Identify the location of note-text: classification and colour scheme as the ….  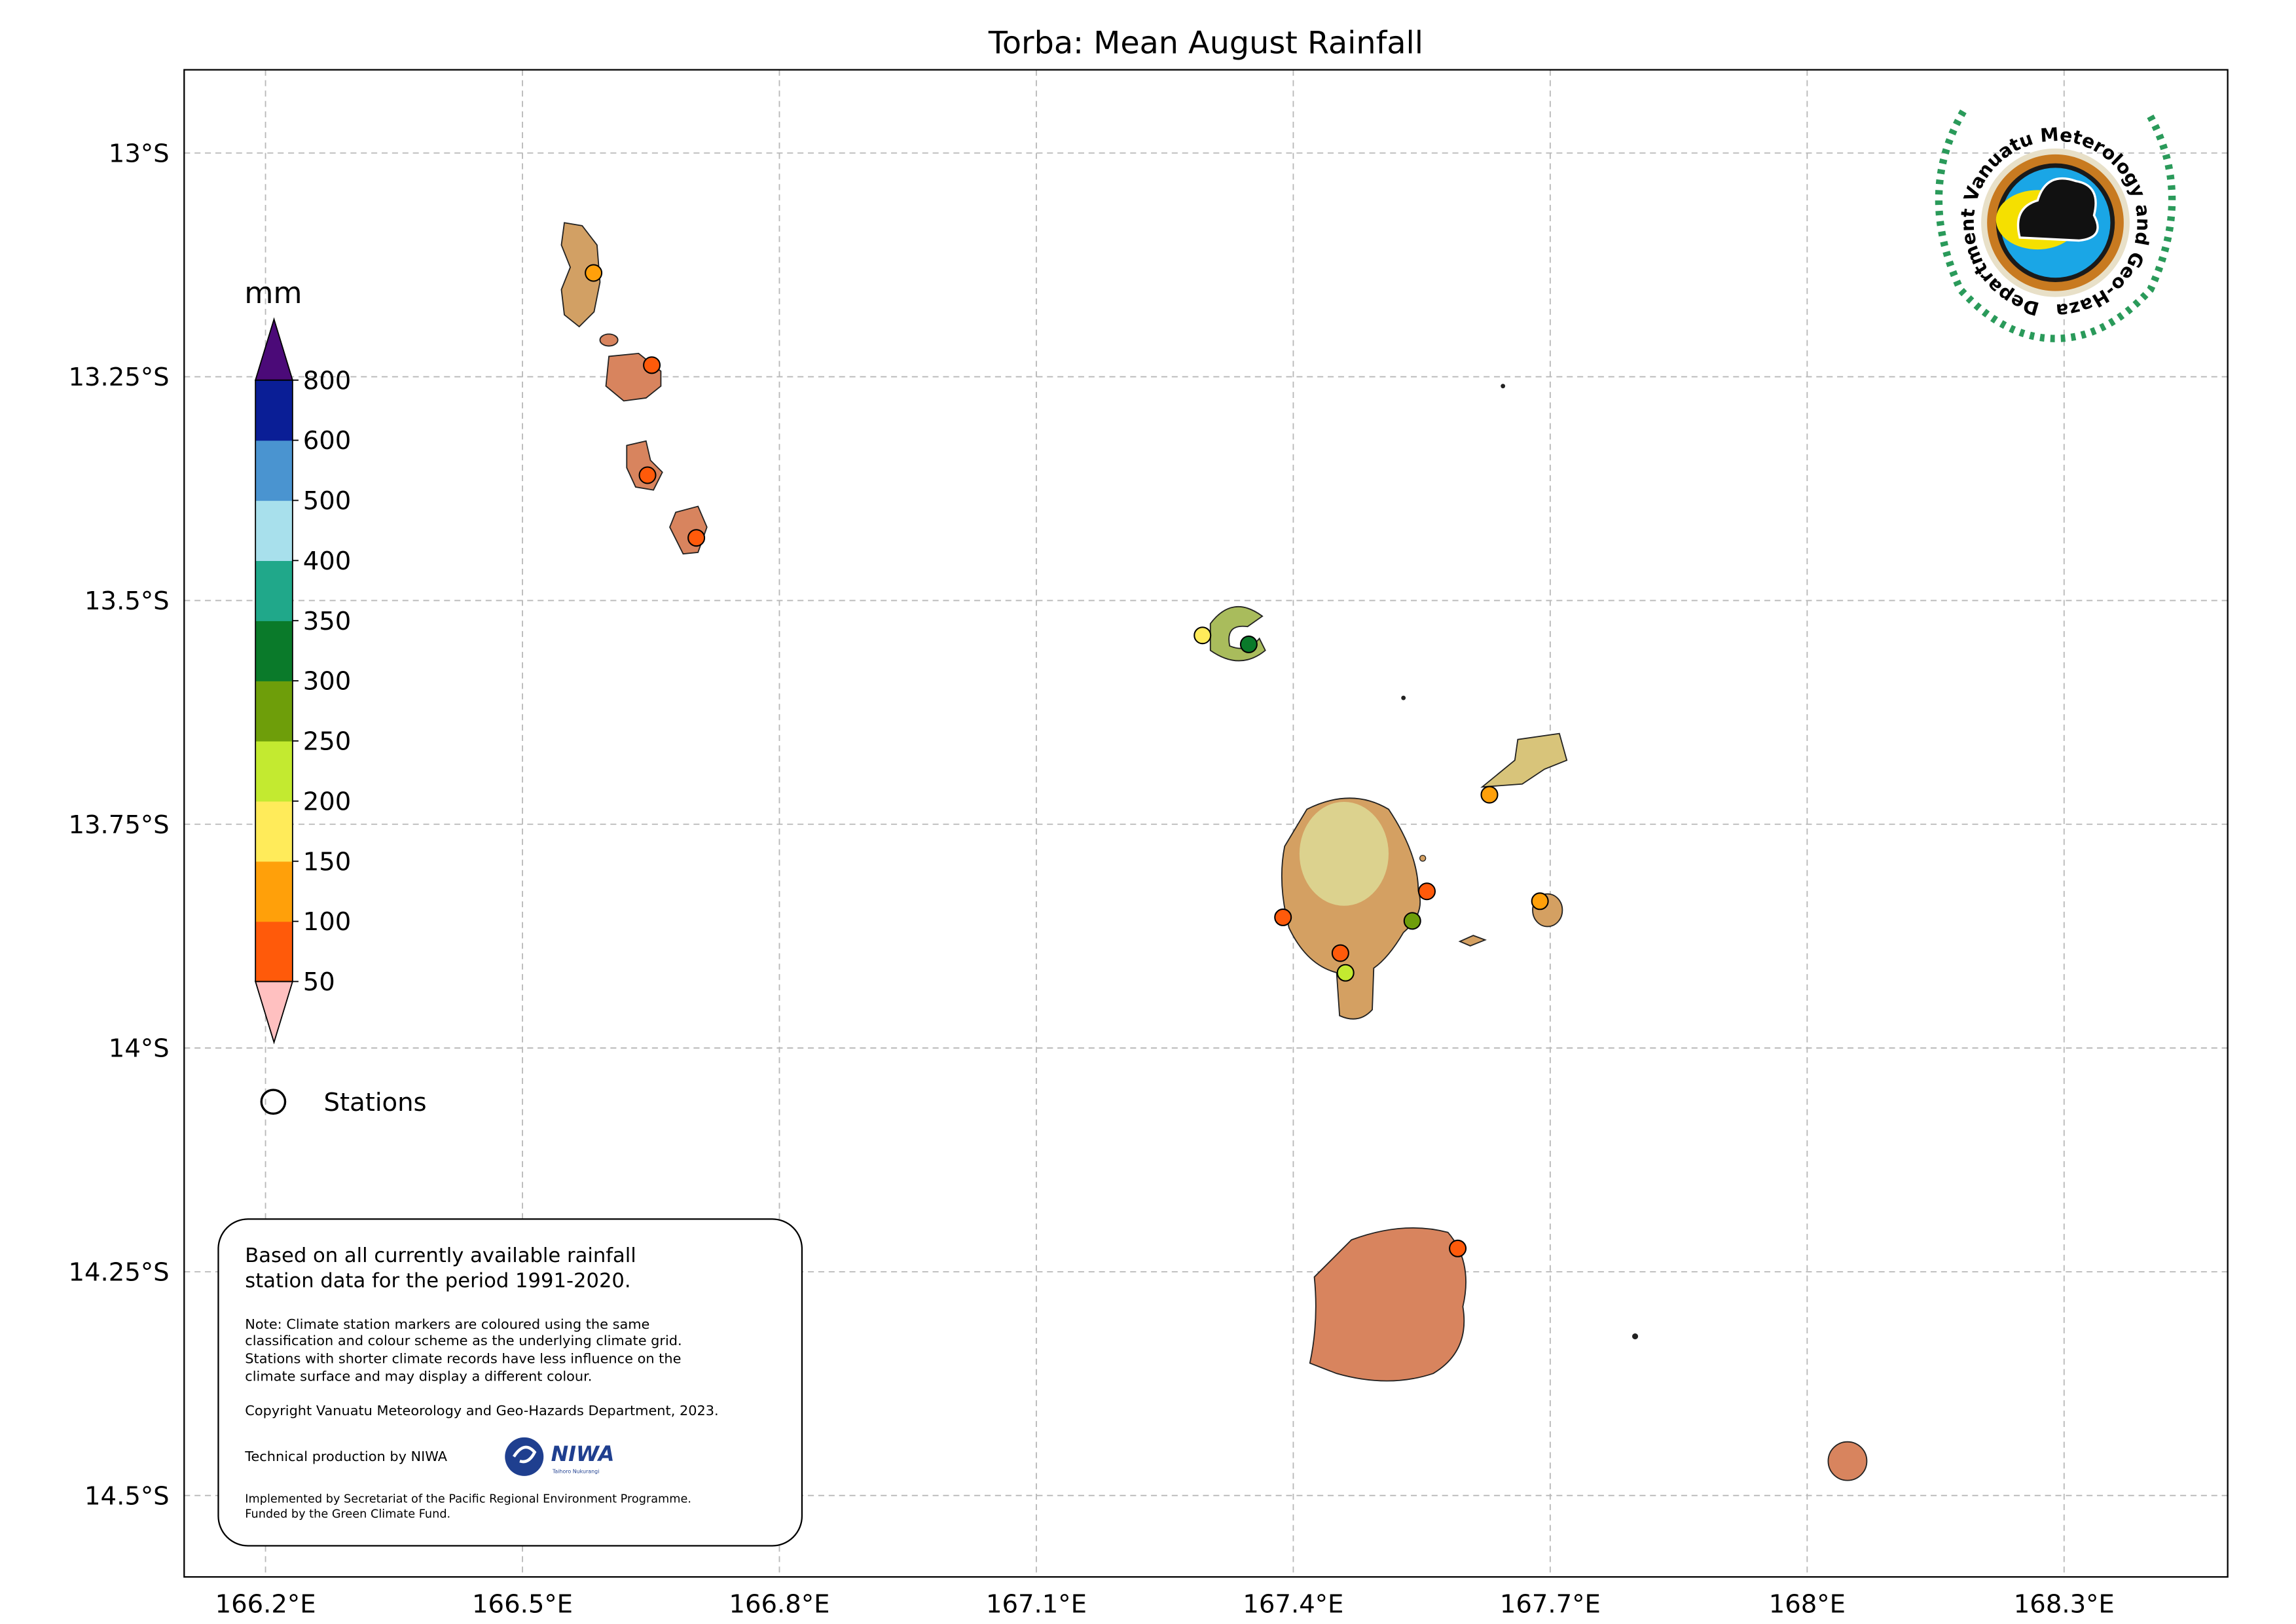
(463, 1340).